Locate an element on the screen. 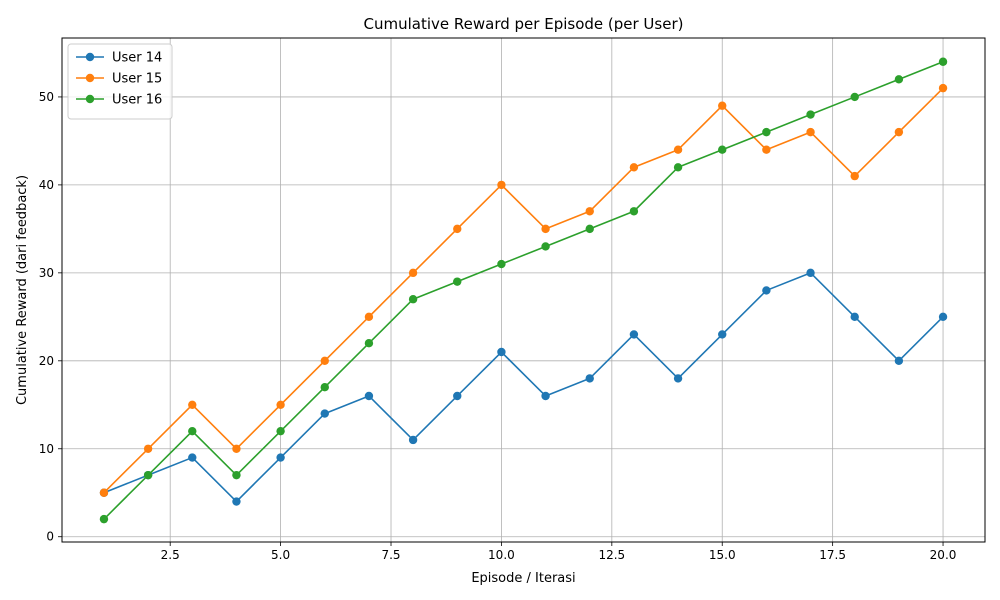 The width and height of the screenshot is (1000, 600). legend-item: User 15 is located at coordinates (119, 79).